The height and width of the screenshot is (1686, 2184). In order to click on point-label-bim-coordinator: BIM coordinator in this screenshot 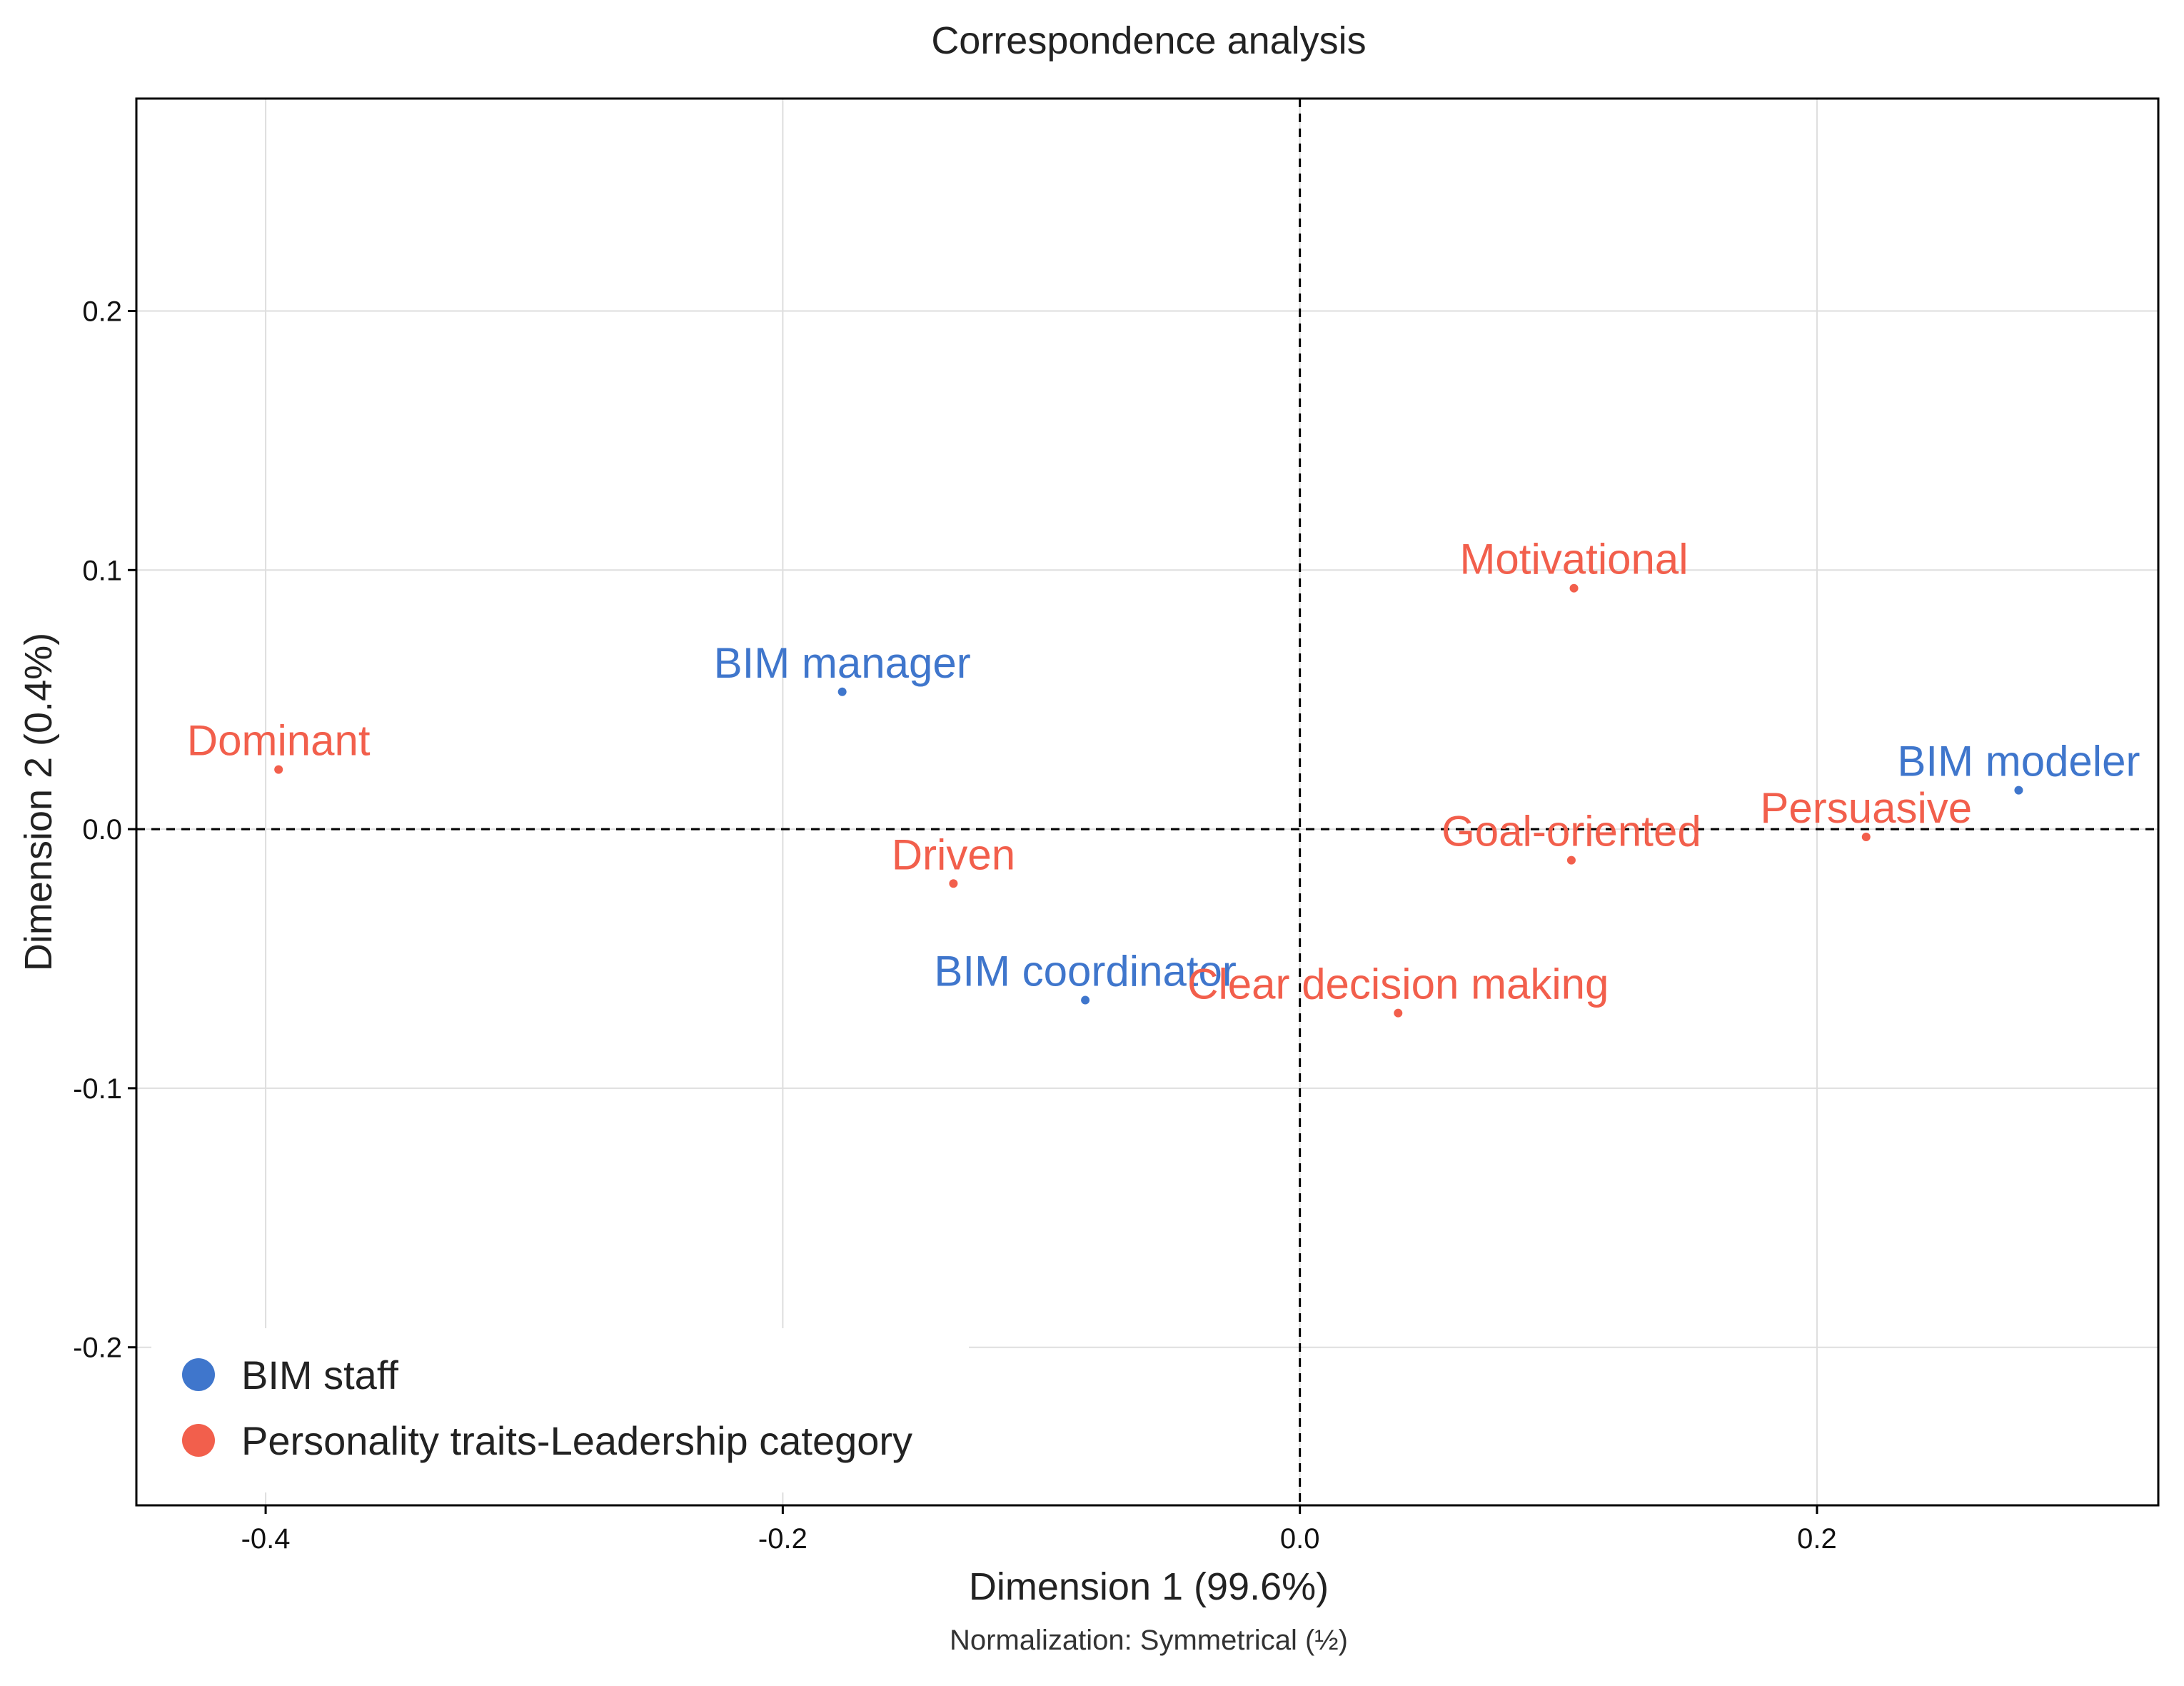, I will do `click(1085, 971)`.